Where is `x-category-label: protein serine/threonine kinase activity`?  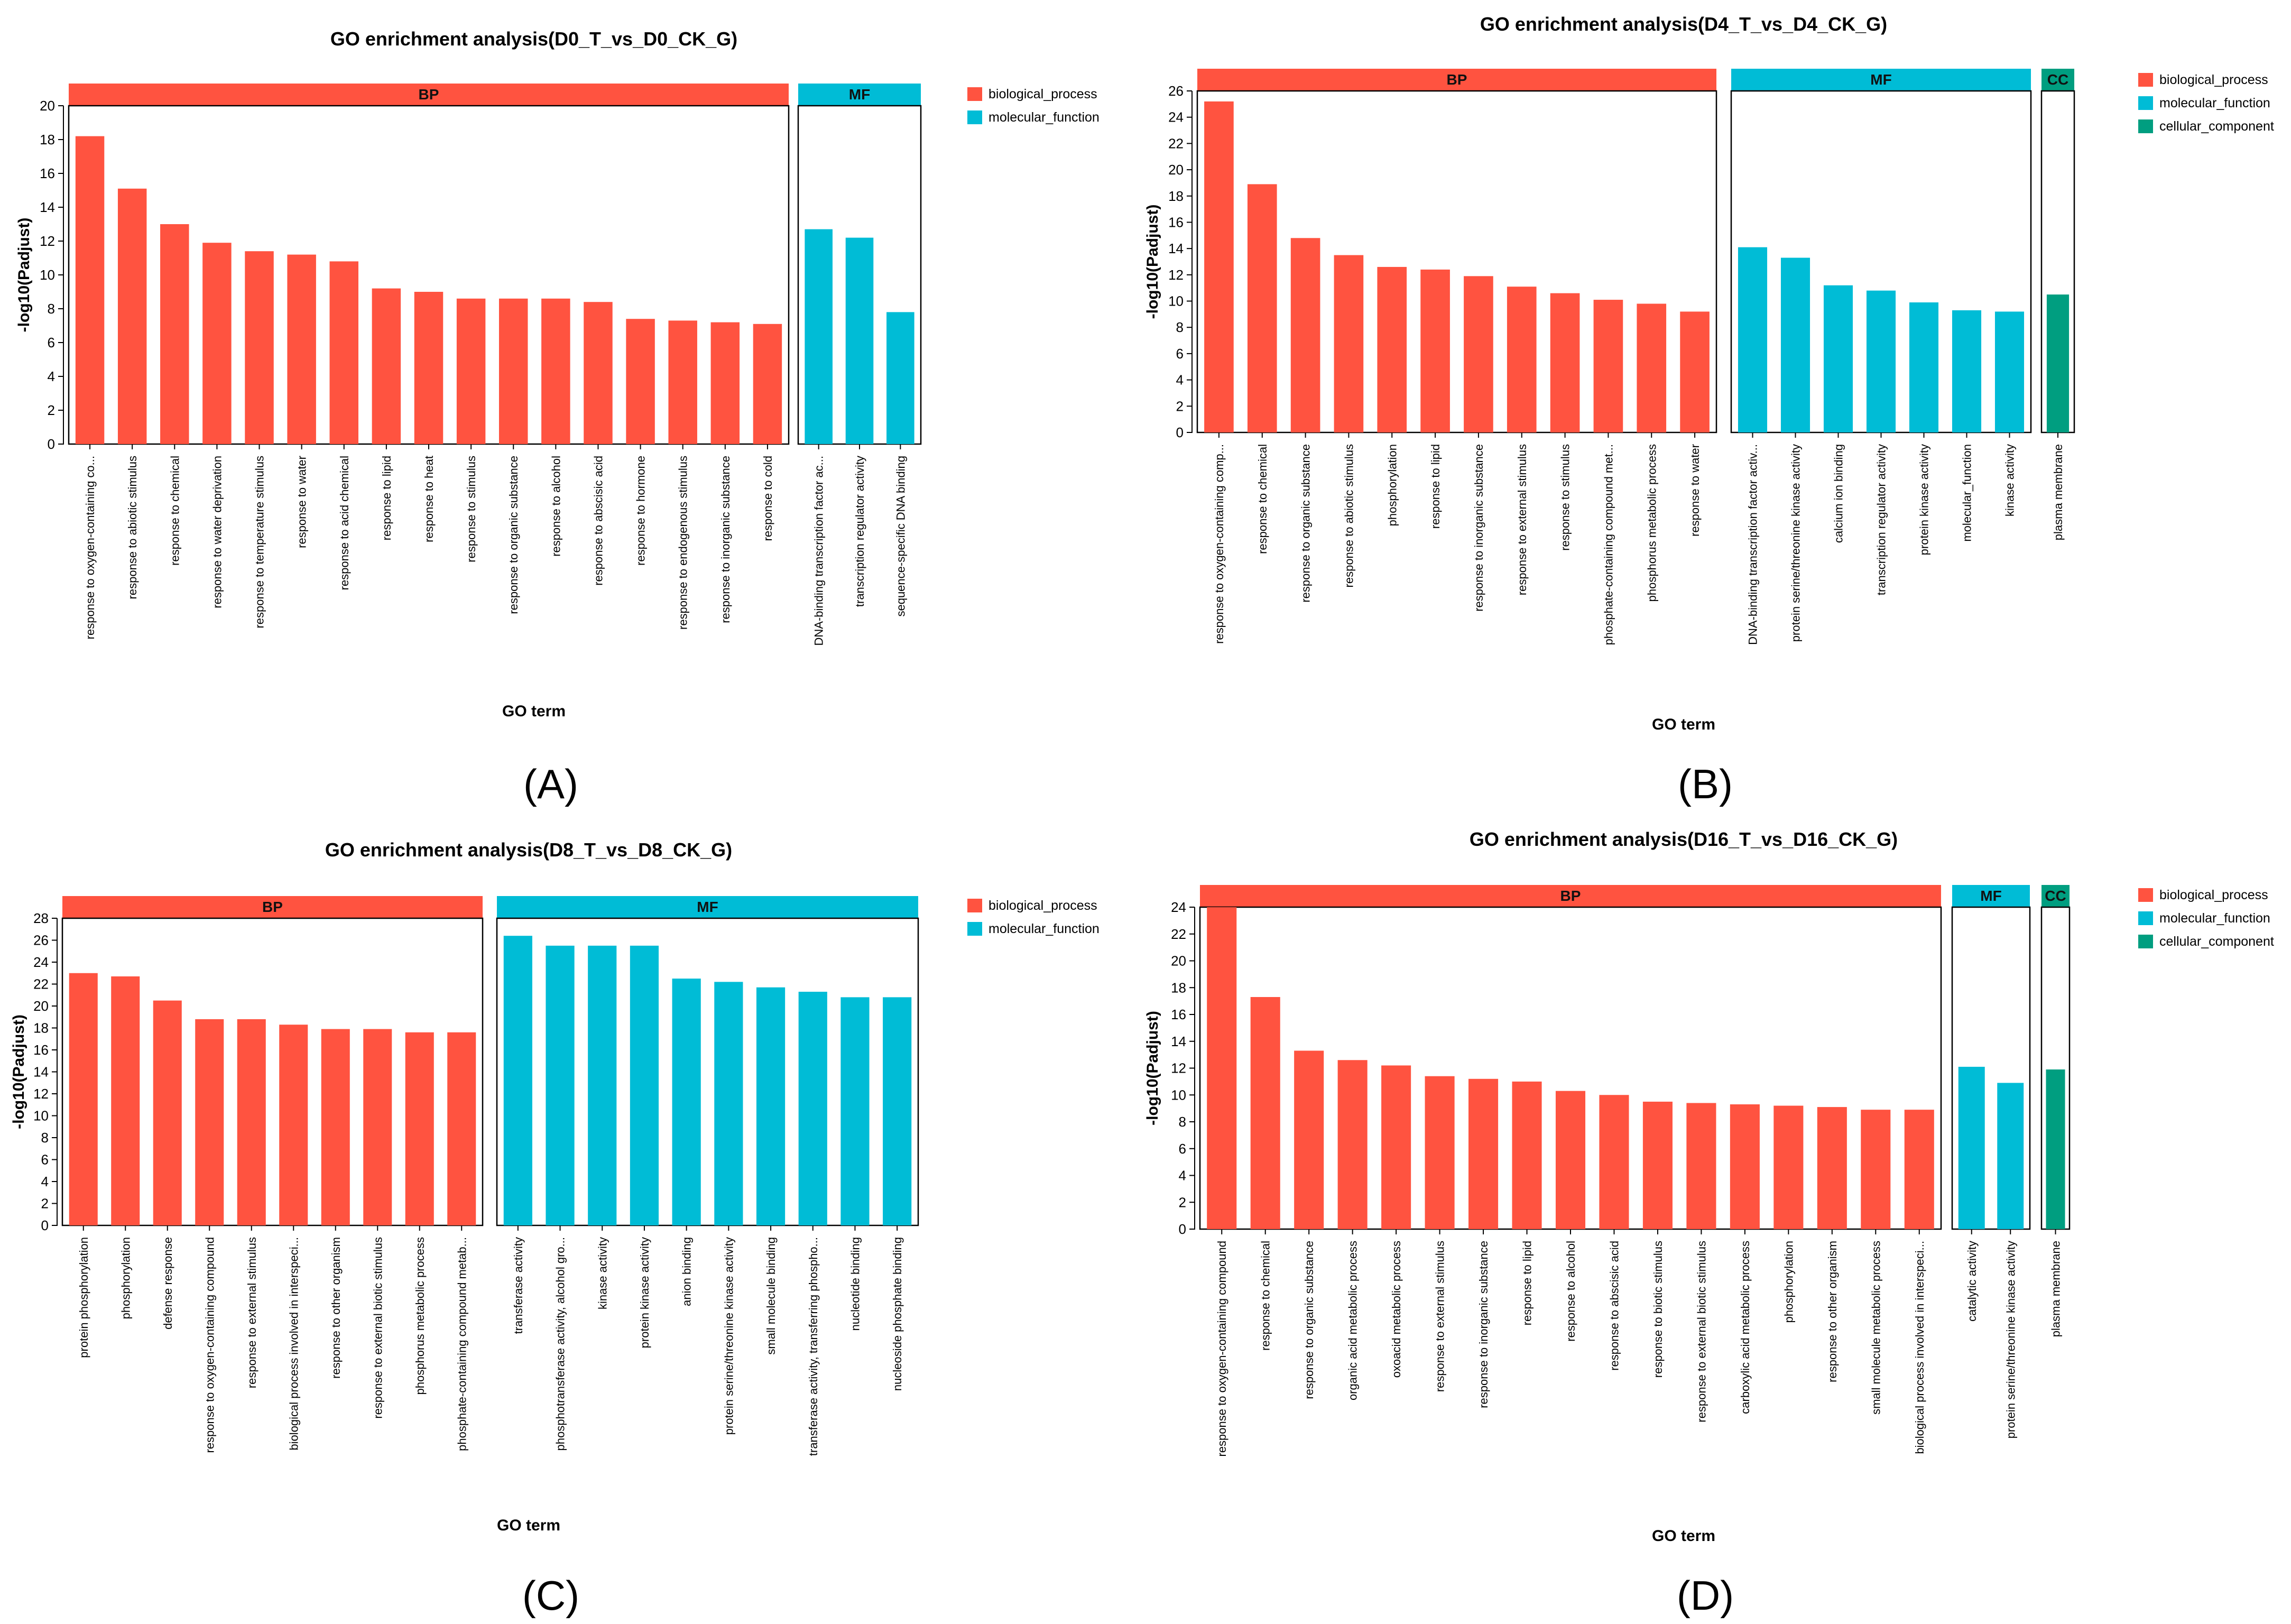 x-category-label: protein serine/threonine kinase activity is located at coordinates (728, 1336).